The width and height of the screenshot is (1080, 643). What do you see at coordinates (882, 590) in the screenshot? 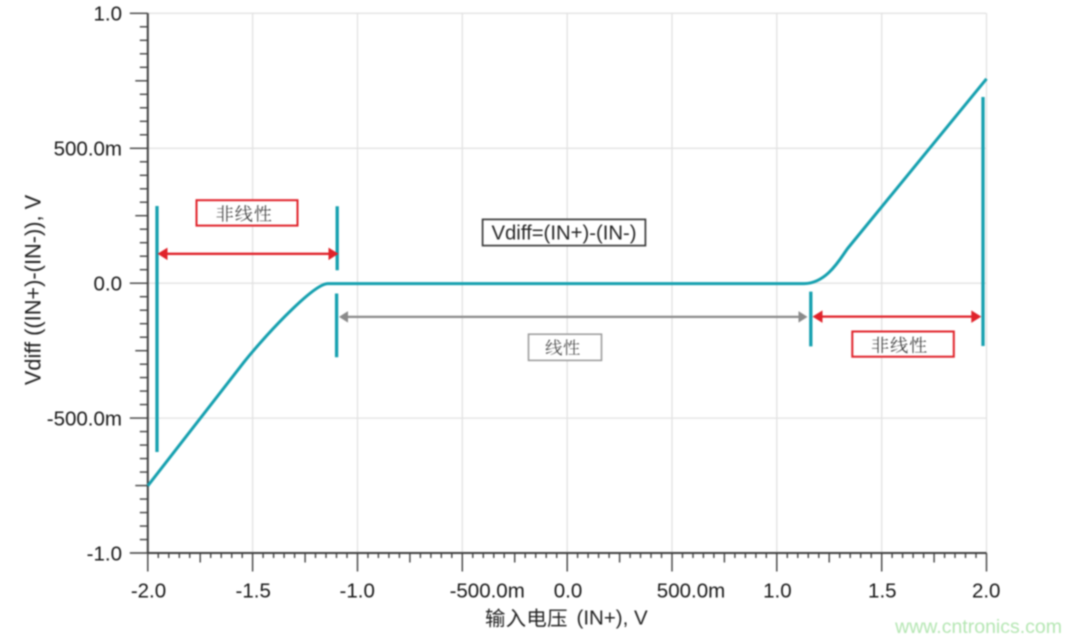
I see `svg-text: 1.5` at bounding box center [882, 590].